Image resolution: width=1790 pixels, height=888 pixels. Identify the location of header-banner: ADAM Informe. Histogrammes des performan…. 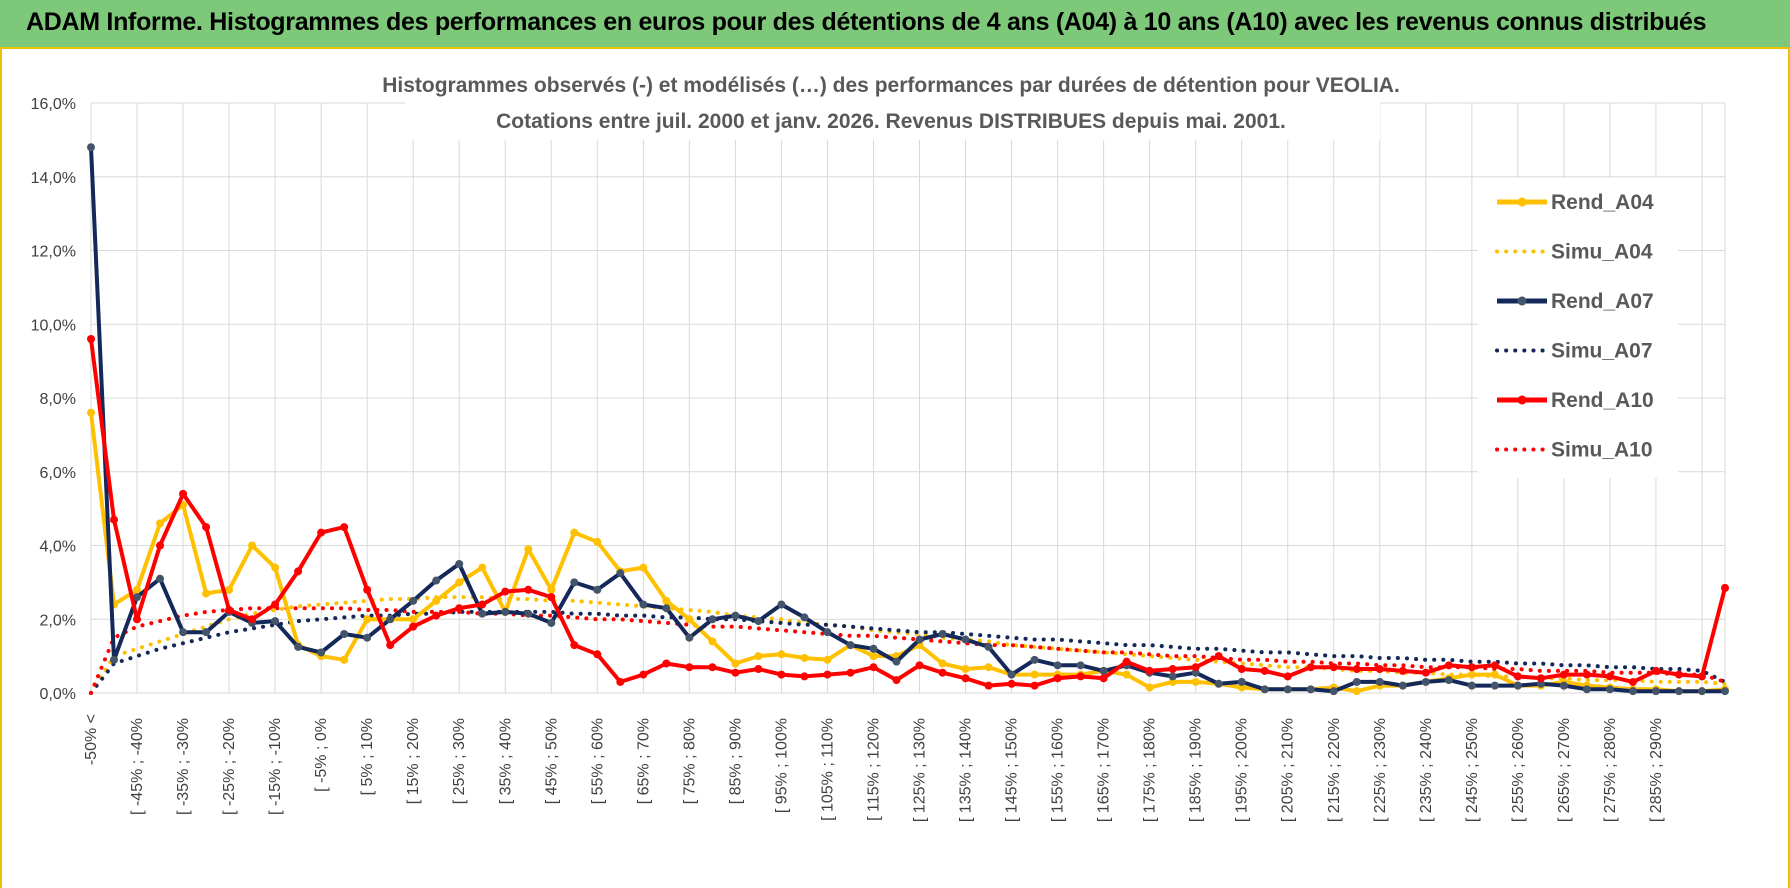
(895, 24).